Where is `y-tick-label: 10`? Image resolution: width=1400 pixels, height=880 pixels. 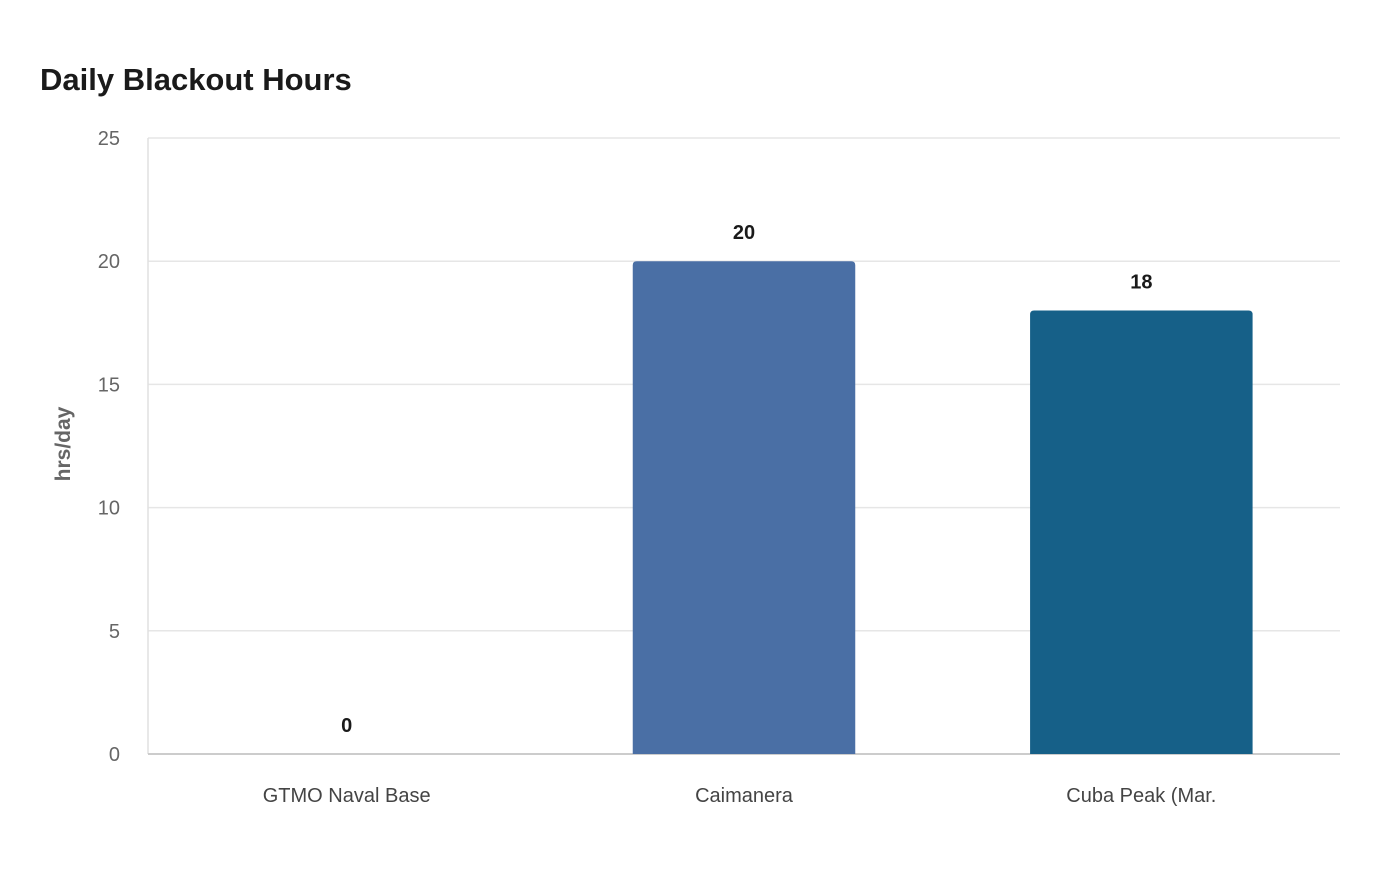
y-tick-label: 10 is located at coordinates (109, 509).